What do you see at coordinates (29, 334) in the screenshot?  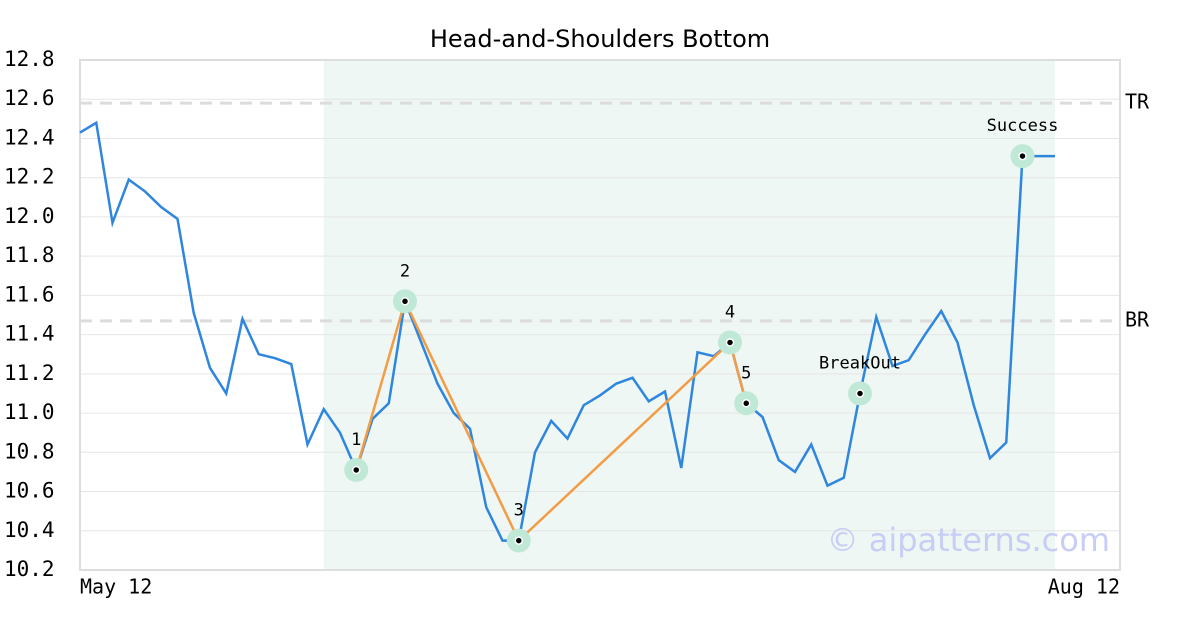 I see `y-tick-label: 11.4` at bounding box center [29, 334].